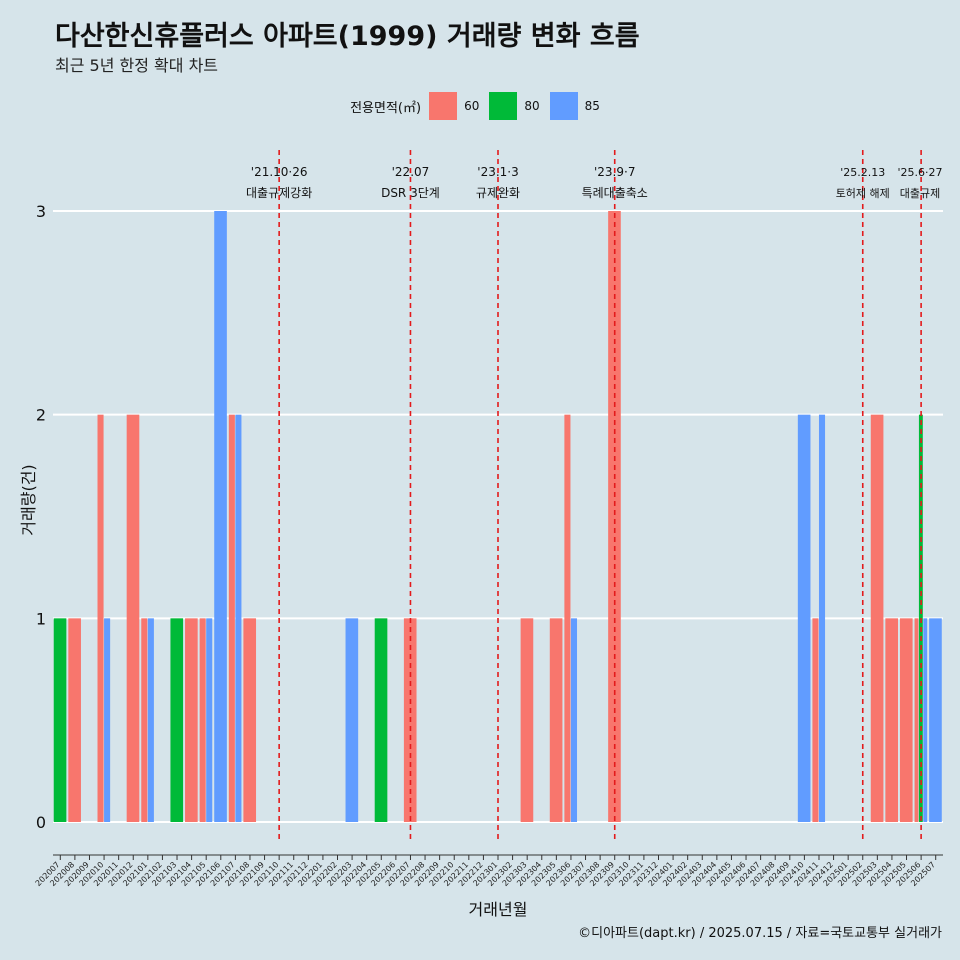  I want to click on event-date-4: '25.2.13, so click(862, 172).